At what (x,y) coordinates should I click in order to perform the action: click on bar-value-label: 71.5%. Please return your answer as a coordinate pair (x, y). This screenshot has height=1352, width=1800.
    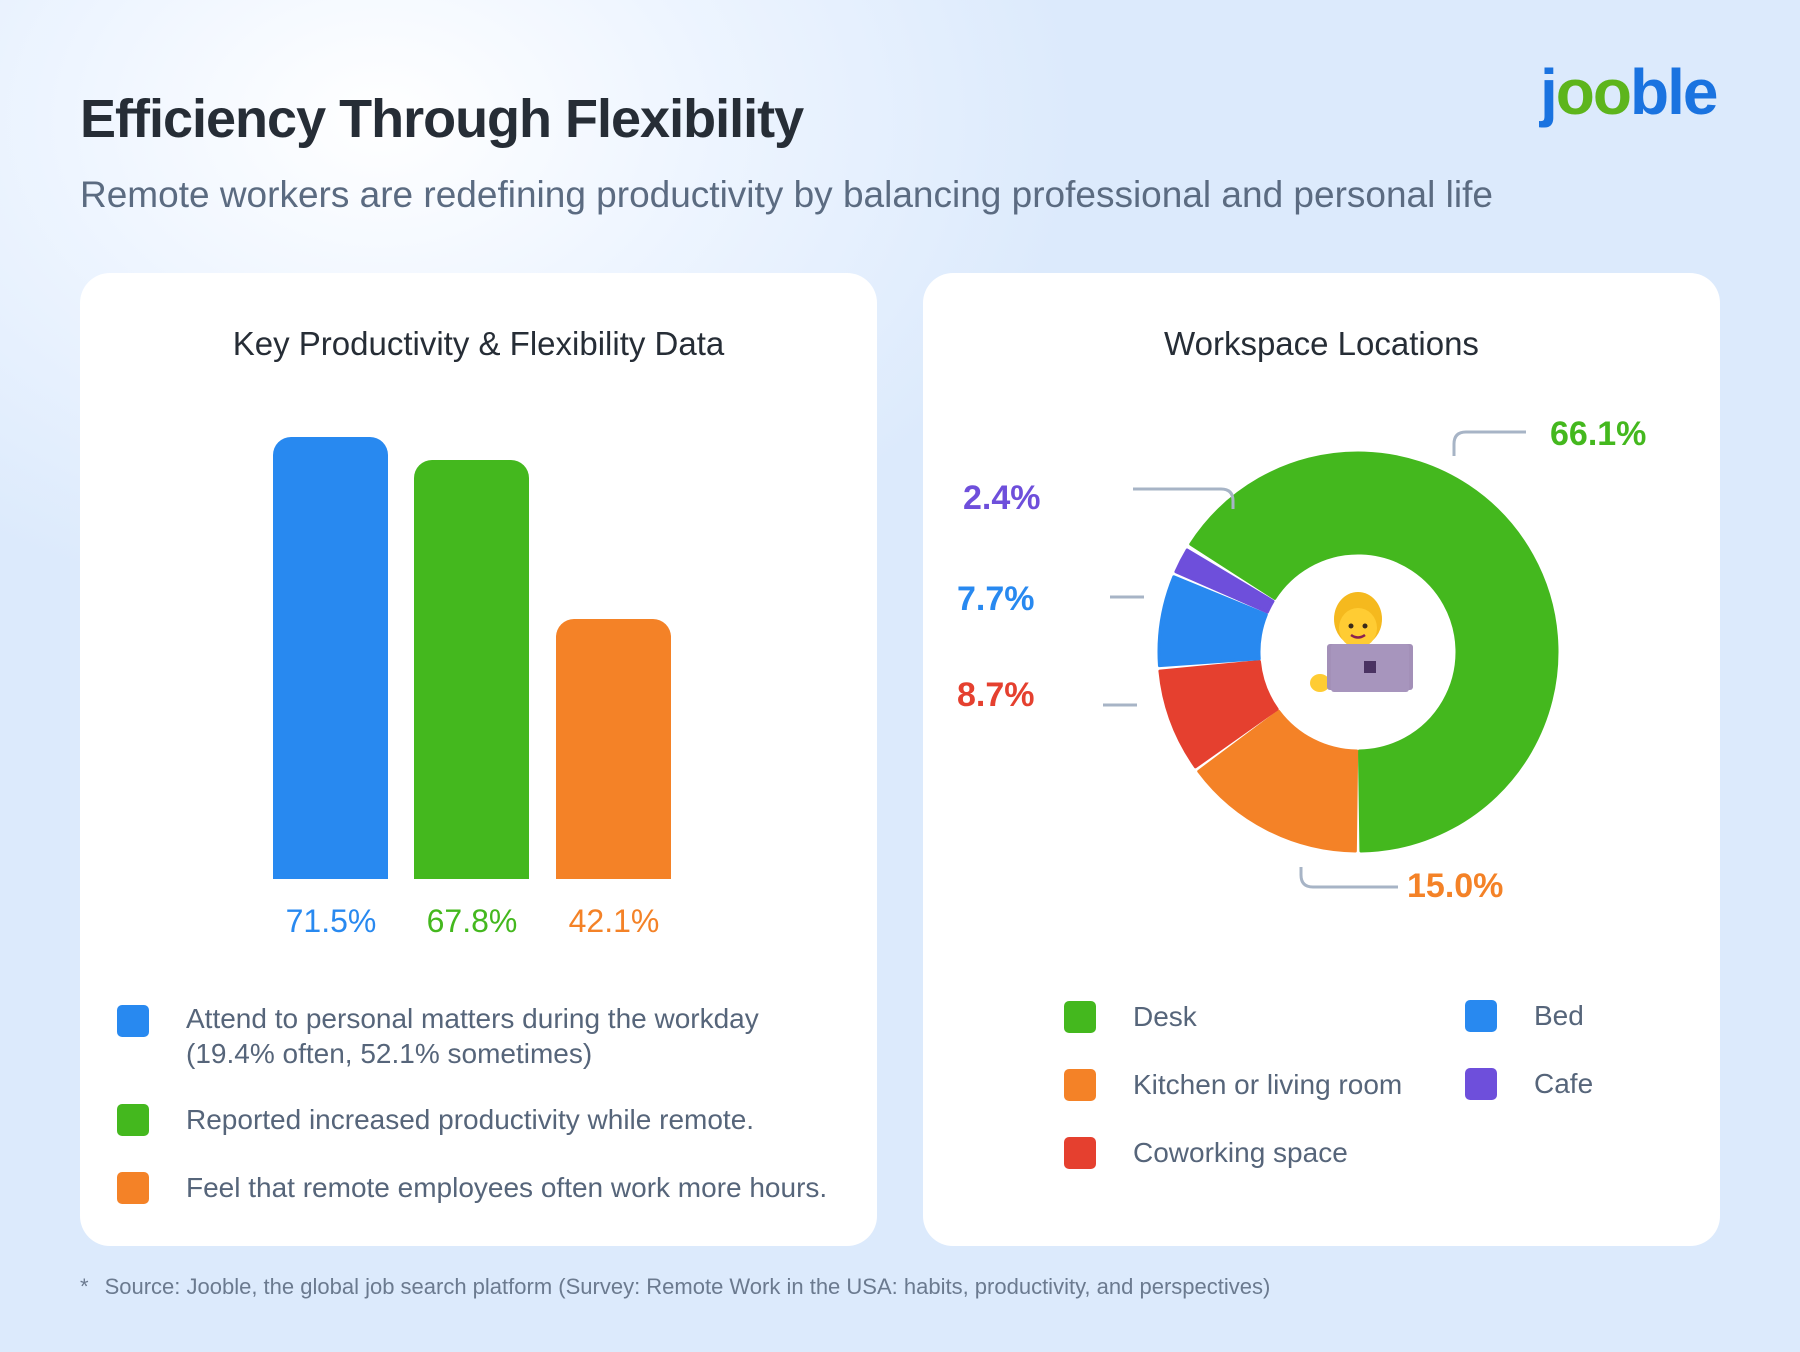
    Looking at the image, I should click on (331, 921).